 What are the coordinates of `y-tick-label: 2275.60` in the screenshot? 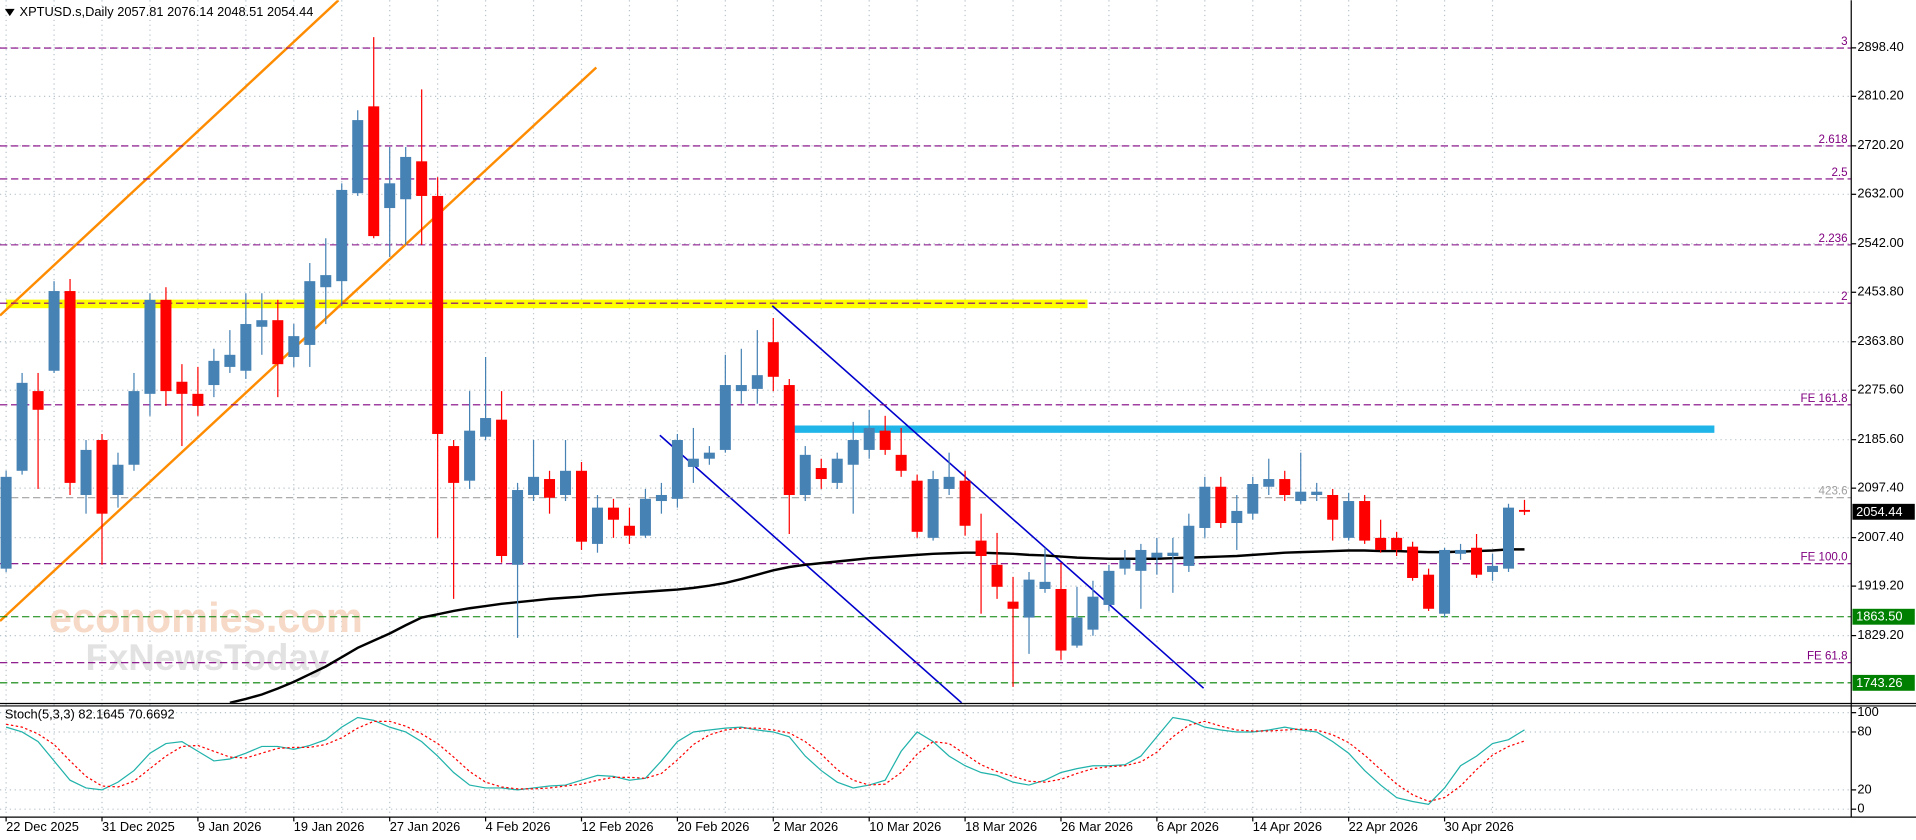 It's located at (1880, 389).